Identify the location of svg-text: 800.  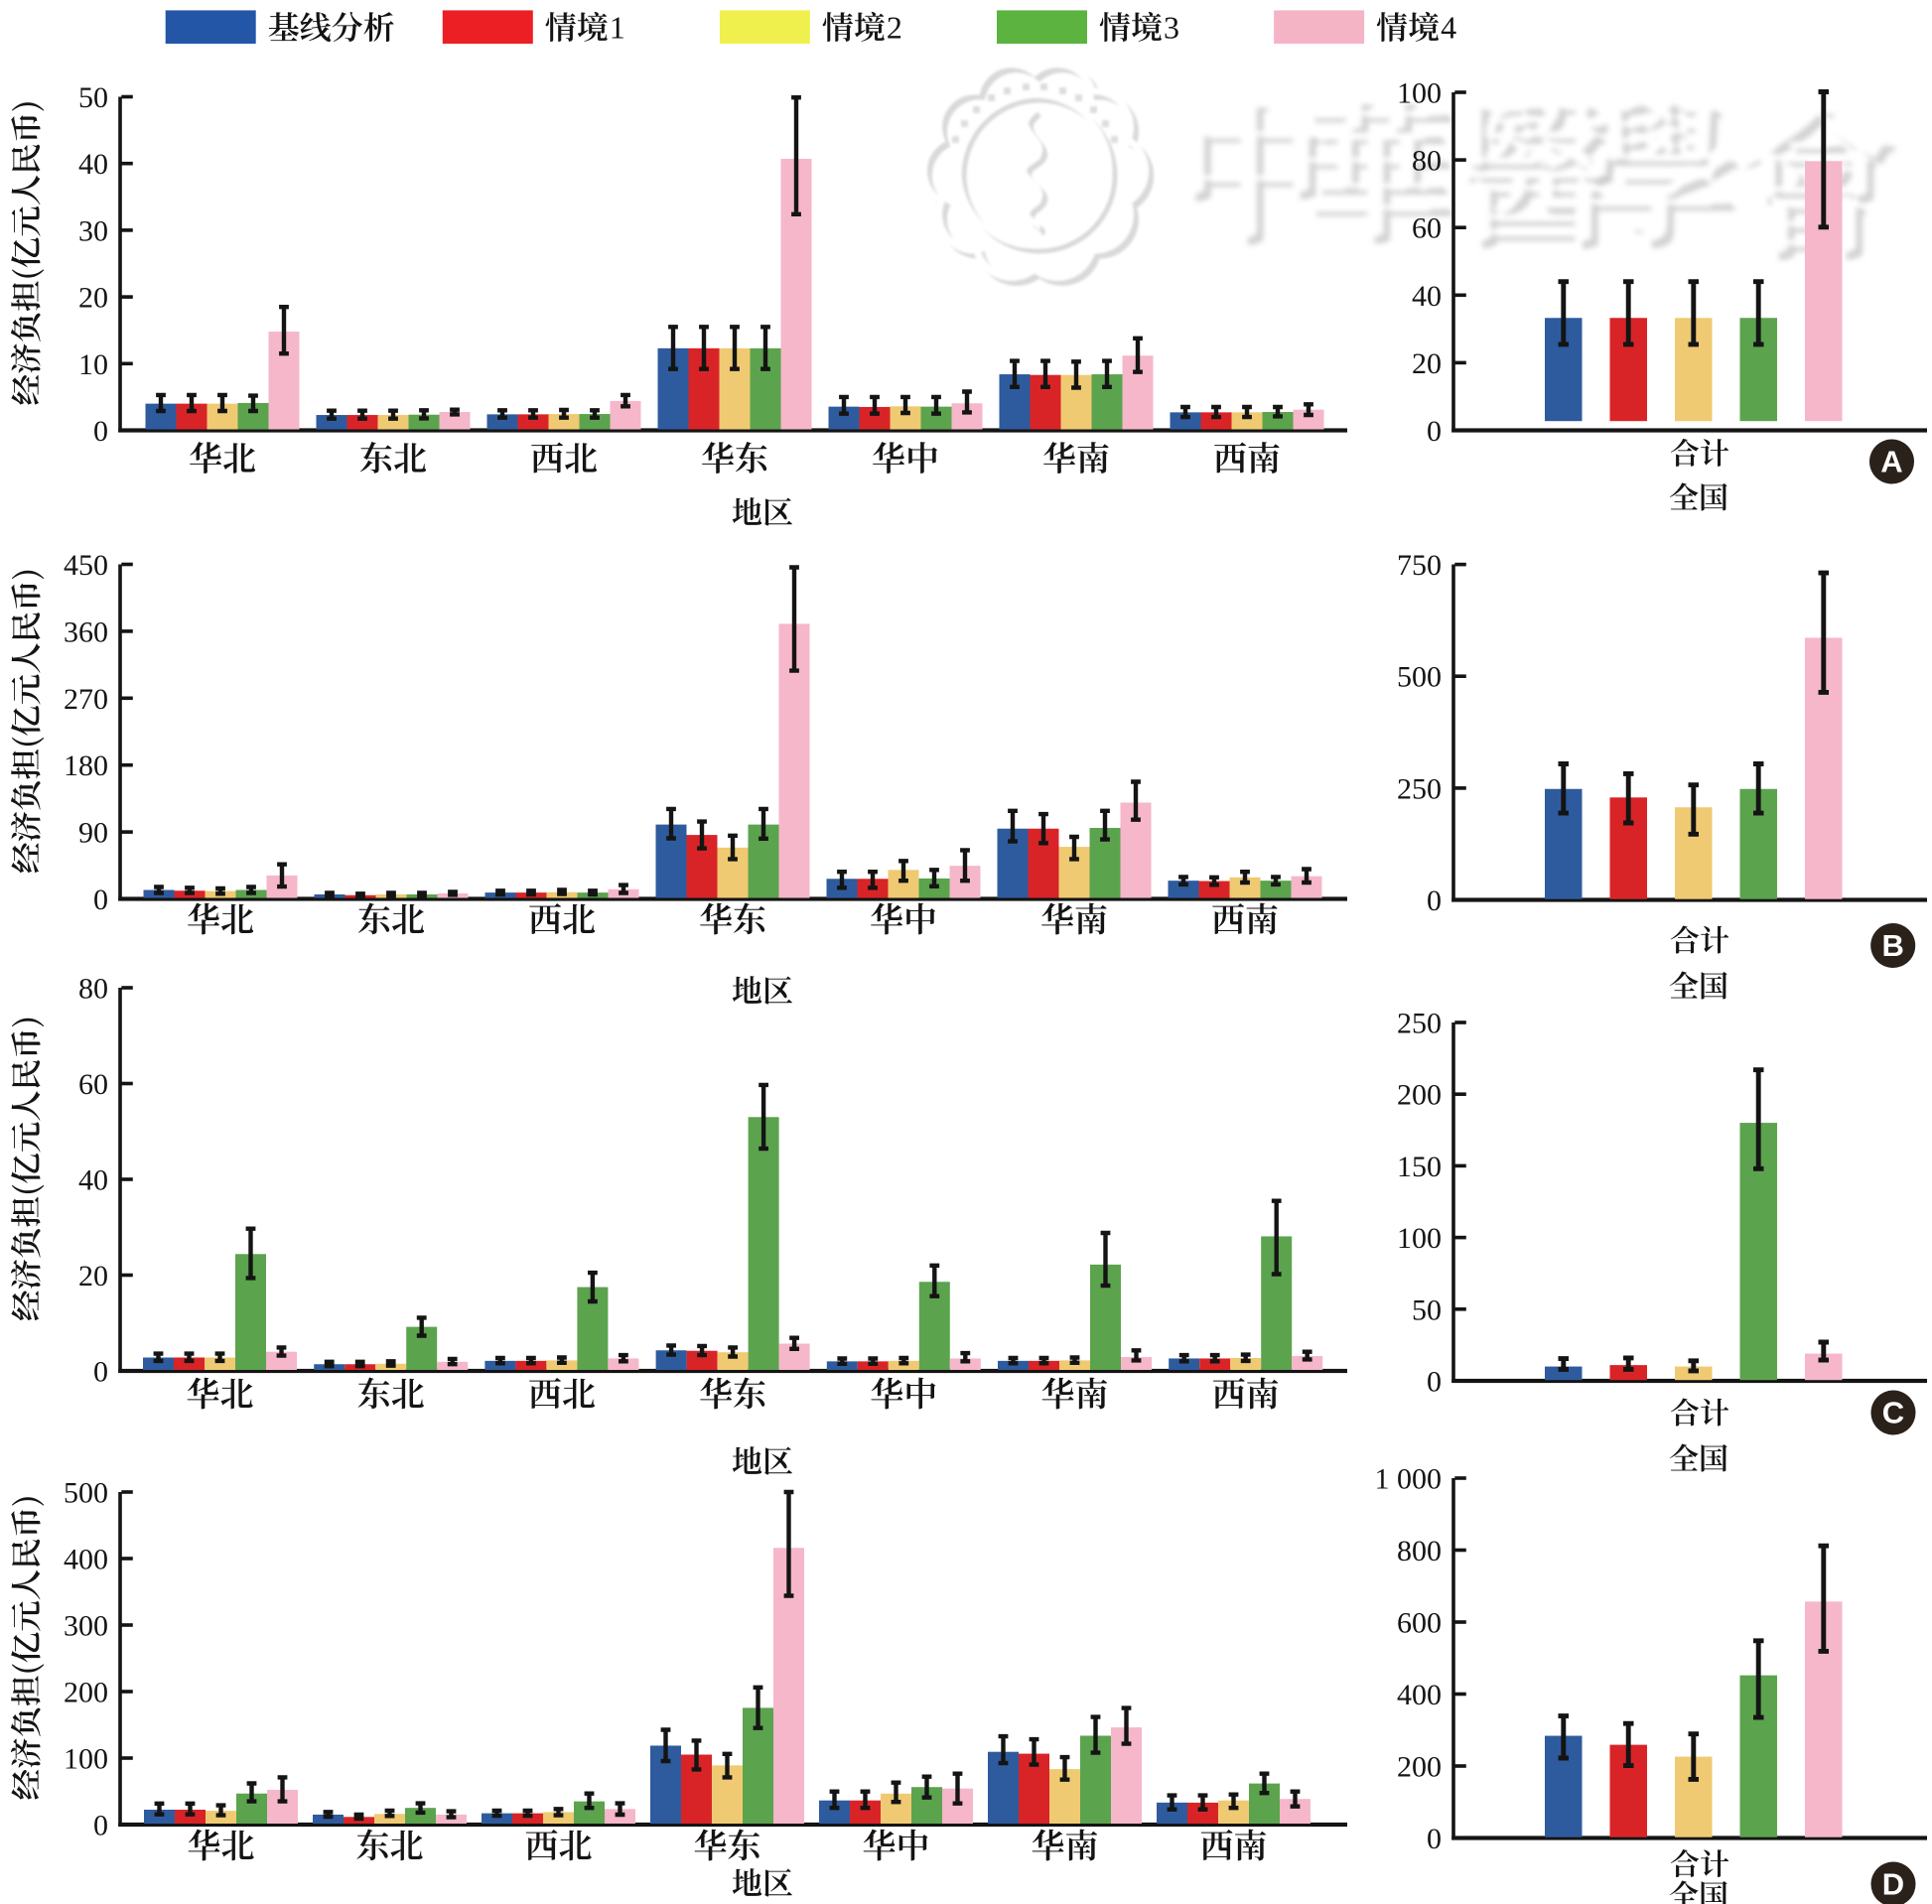
(1419, 1551).